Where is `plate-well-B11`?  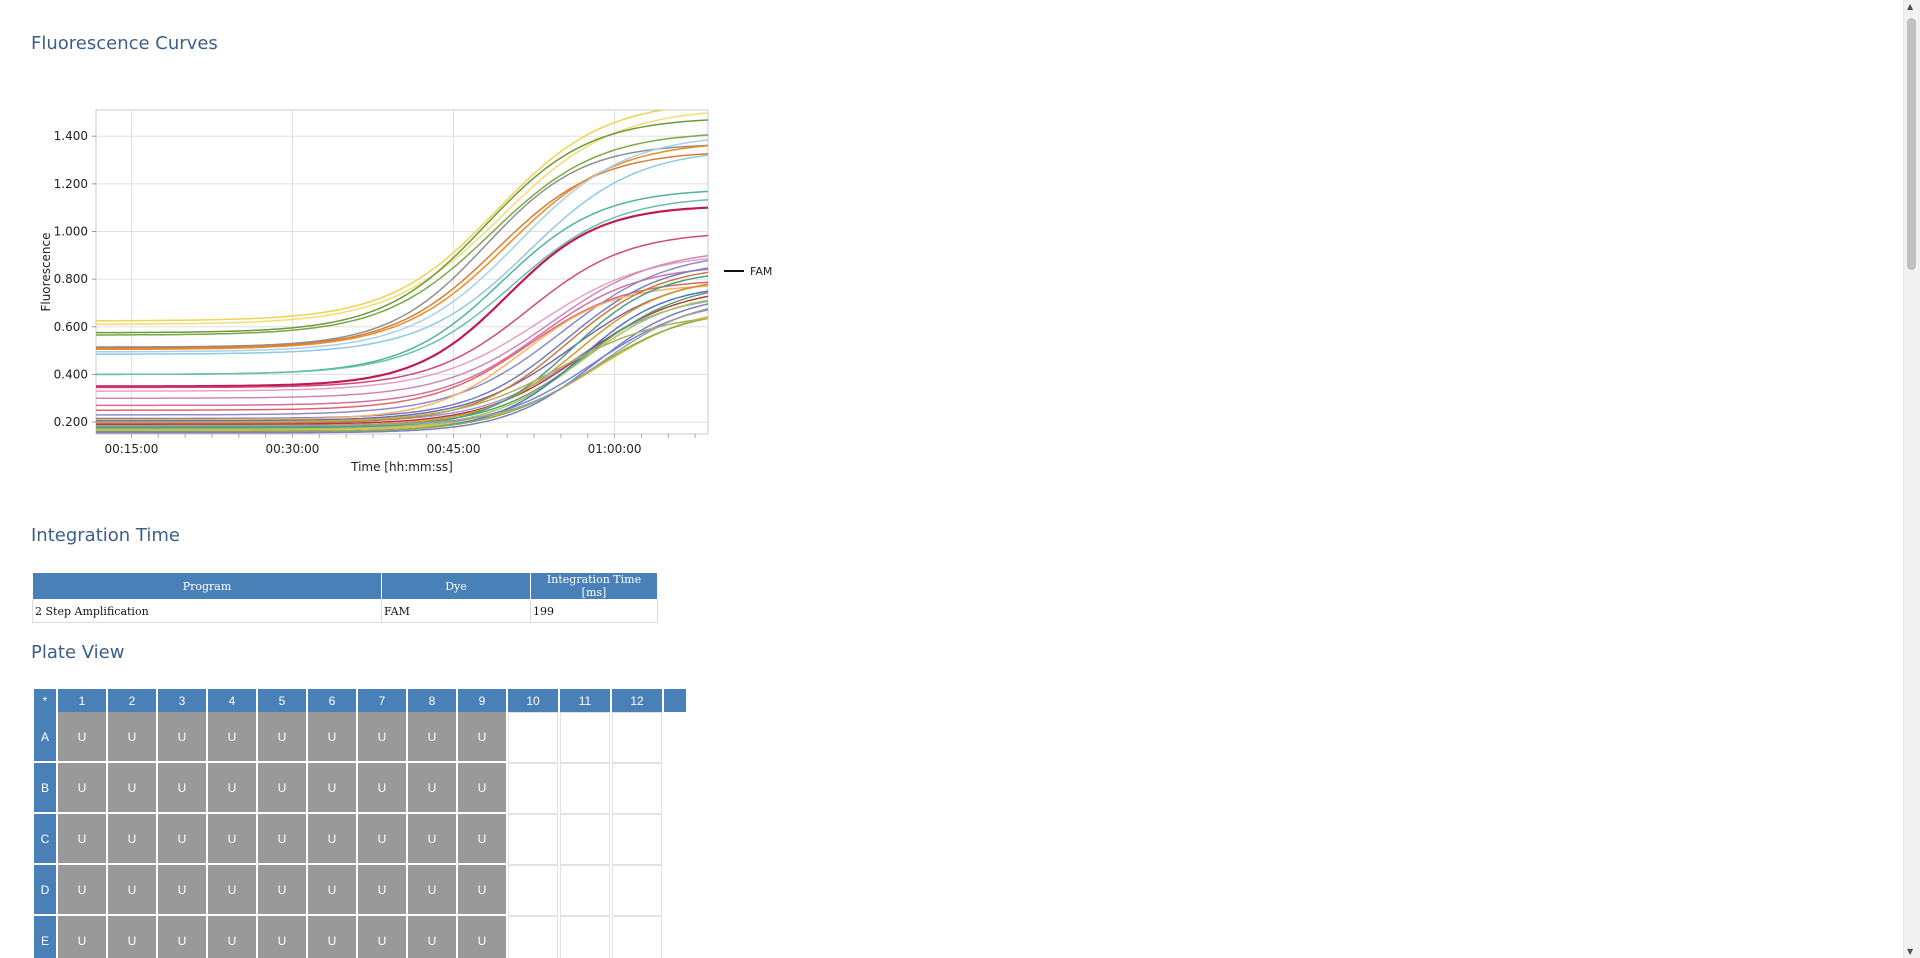 plate-well-B11 is located at coordinates (585, 788).